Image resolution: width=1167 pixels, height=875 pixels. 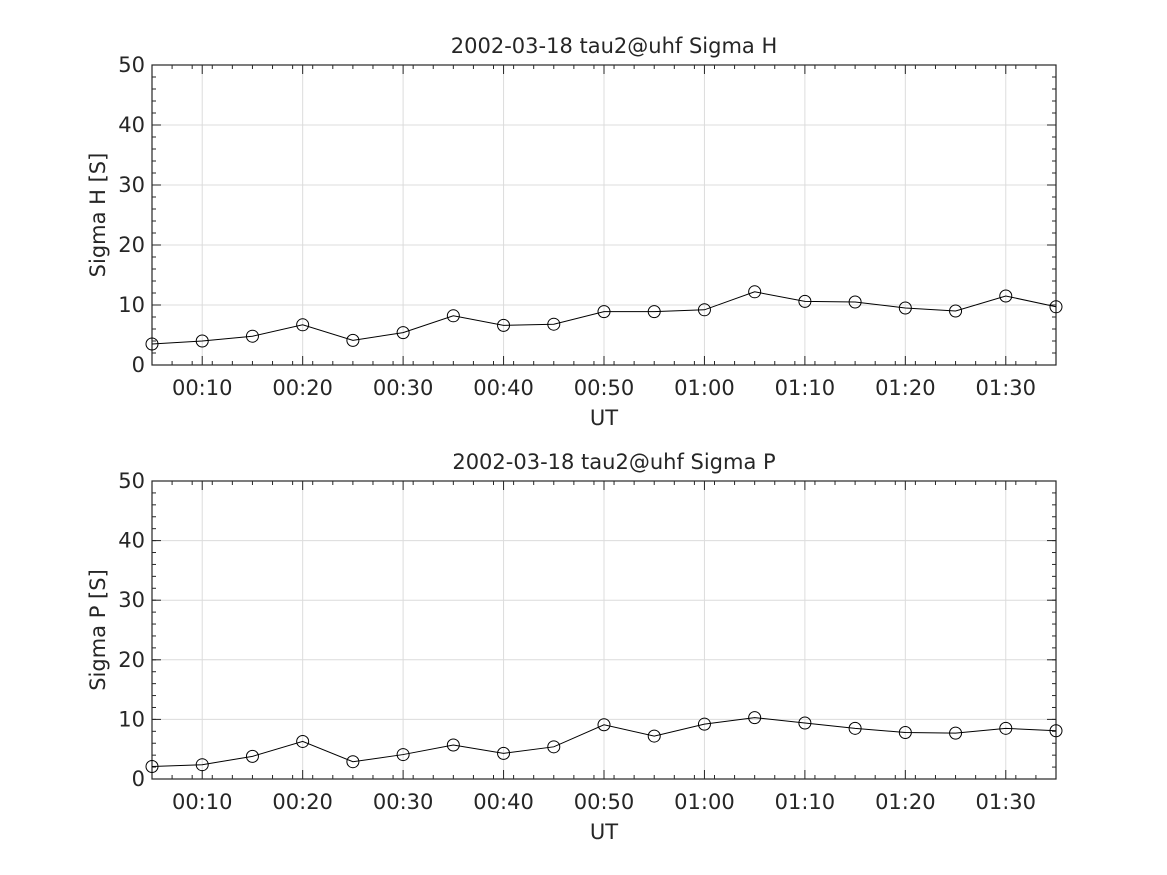 I want to click on y-axis-label: Sigma H [S], so click(x=98, y=215).